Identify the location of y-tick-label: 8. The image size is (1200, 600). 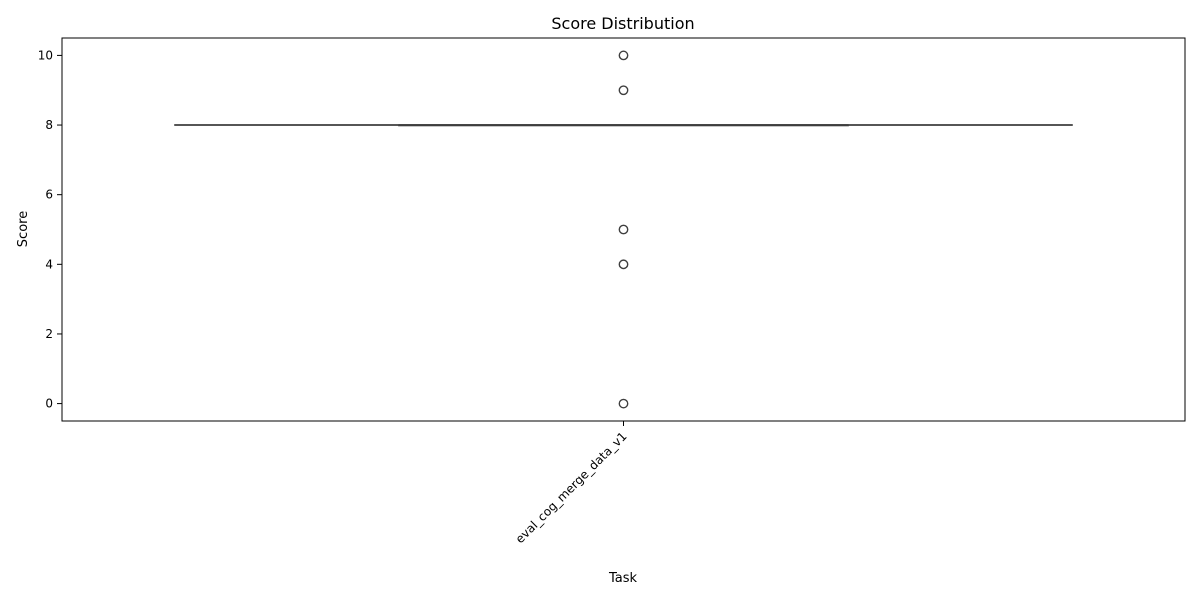
(49, 125).